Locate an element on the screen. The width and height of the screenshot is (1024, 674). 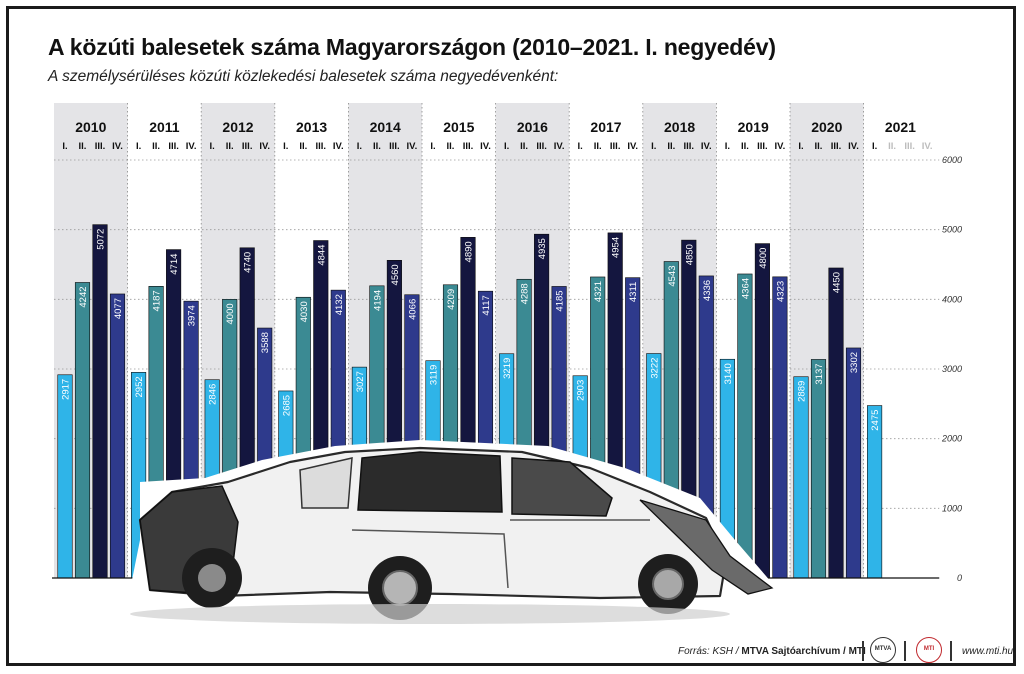
bar-value-label: 4066 is located at coordinates (412, 309).